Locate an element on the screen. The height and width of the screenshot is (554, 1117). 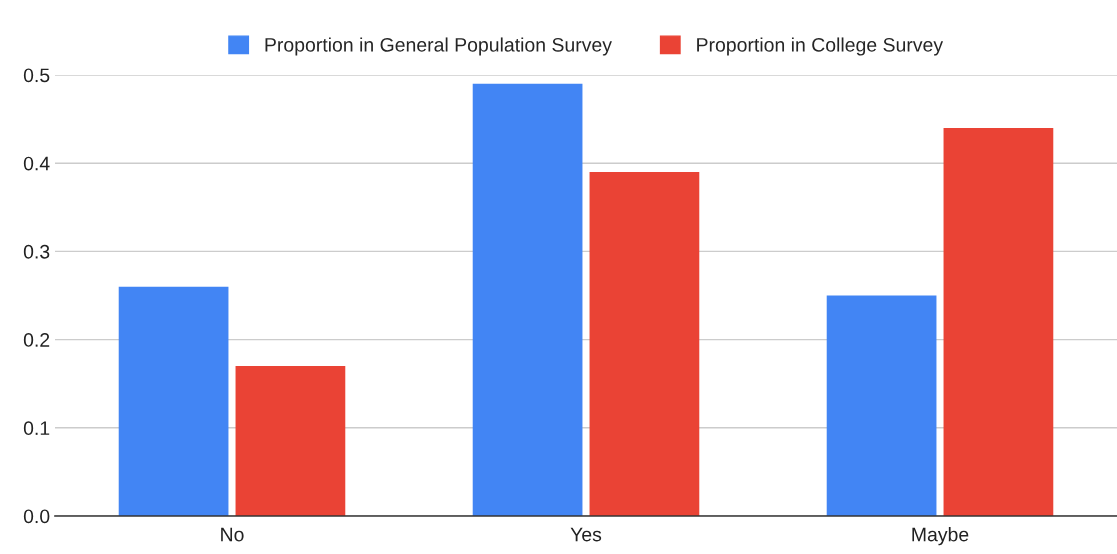
y-tick-label: 0.0 is located at coordinates (36, 516).